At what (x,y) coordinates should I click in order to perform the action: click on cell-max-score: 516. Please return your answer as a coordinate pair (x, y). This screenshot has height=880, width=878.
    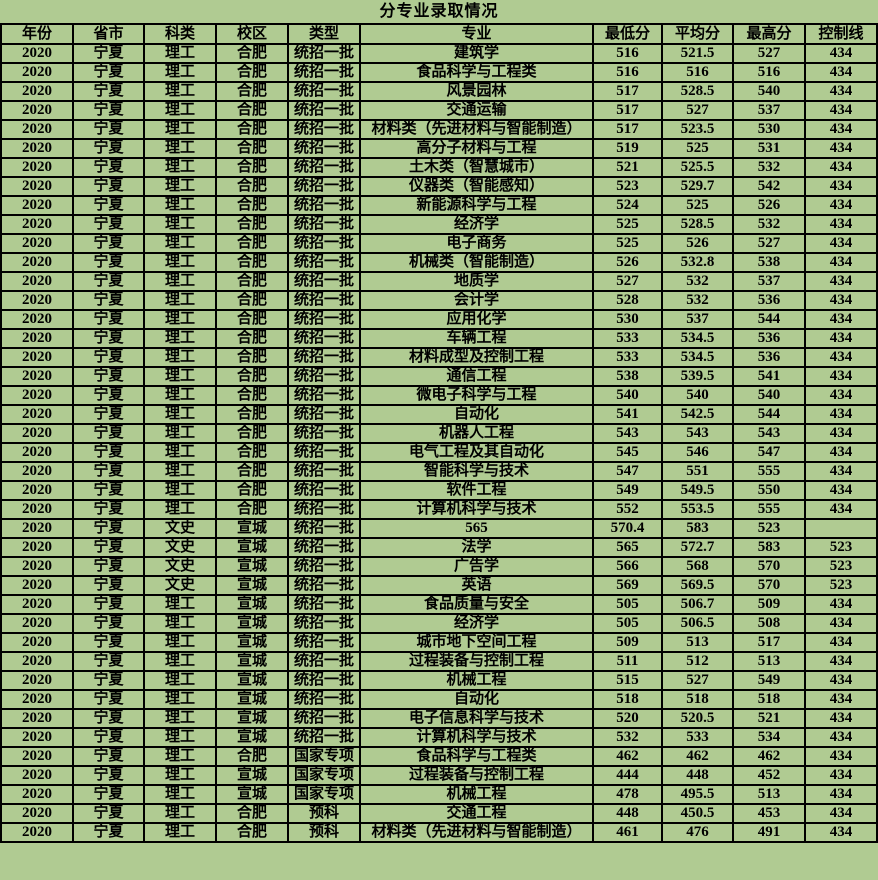
    Looking at the image, I should click on (769, 72).